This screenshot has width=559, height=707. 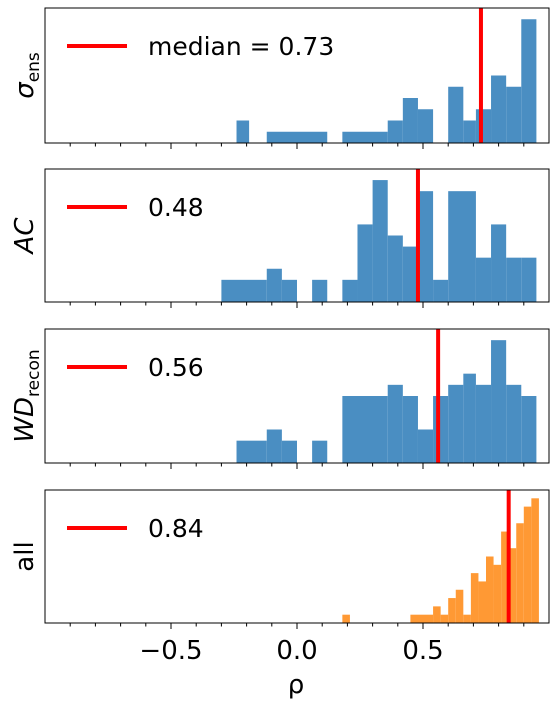 What do you see at coordinates (241, 46) in the screenshot?
I see `legend-label: median = 0.73` at bounding box center [241, 46].